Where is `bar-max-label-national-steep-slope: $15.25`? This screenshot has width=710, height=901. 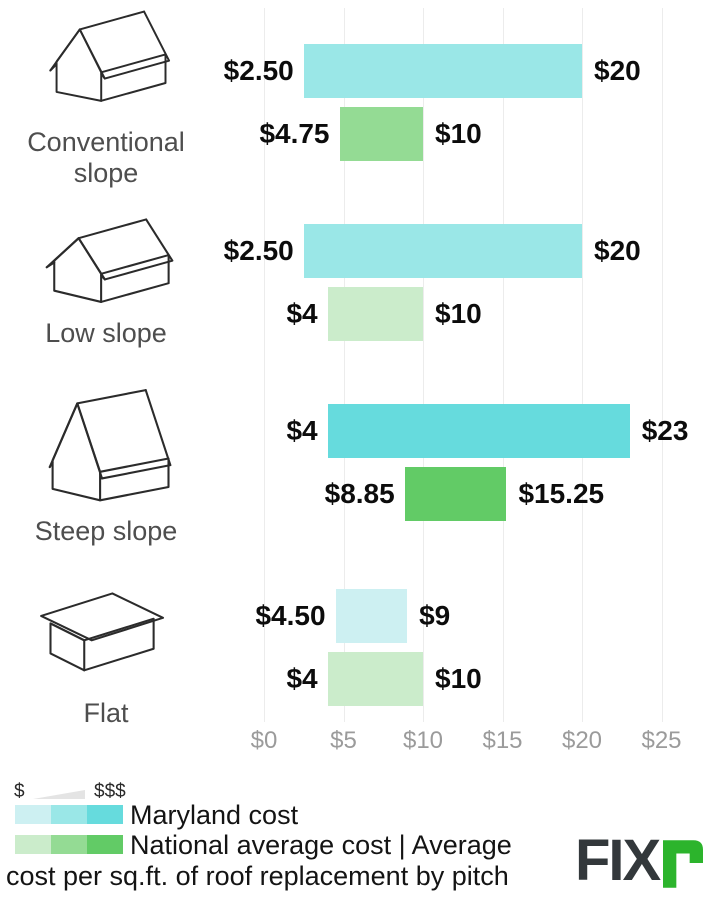
bar-max-label-national-steep-slope: $15.25 is located at coordinates (561, 493).